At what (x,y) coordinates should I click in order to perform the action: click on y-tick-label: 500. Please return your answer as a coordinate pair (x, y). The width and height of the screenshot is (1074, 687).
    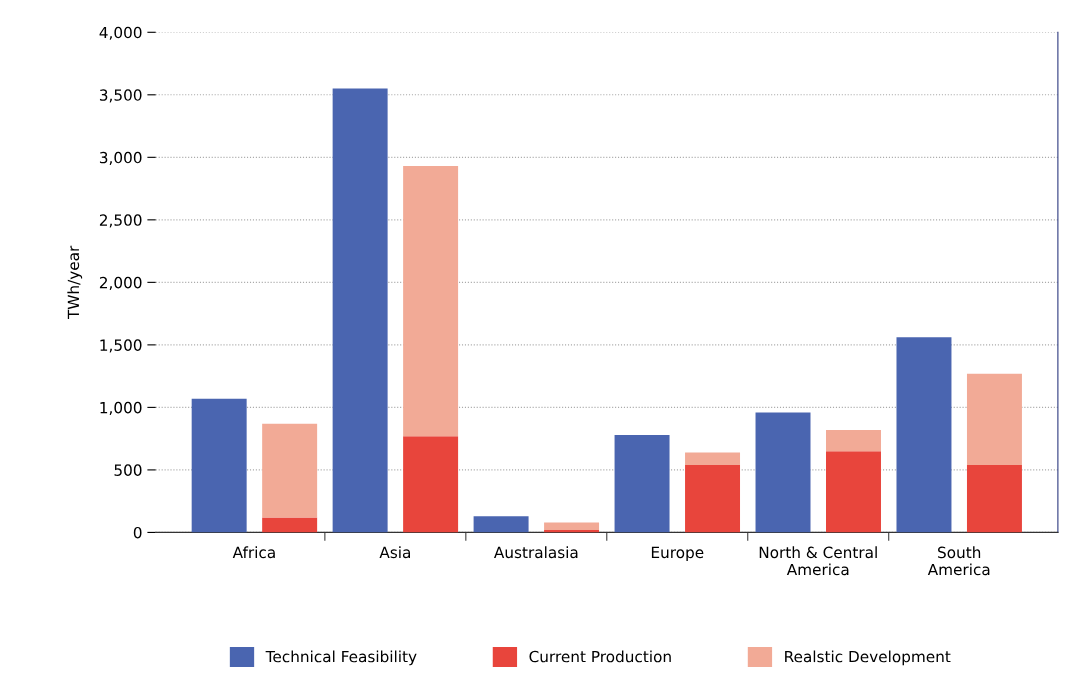
    Looking at the image, I should click on (128, 470).